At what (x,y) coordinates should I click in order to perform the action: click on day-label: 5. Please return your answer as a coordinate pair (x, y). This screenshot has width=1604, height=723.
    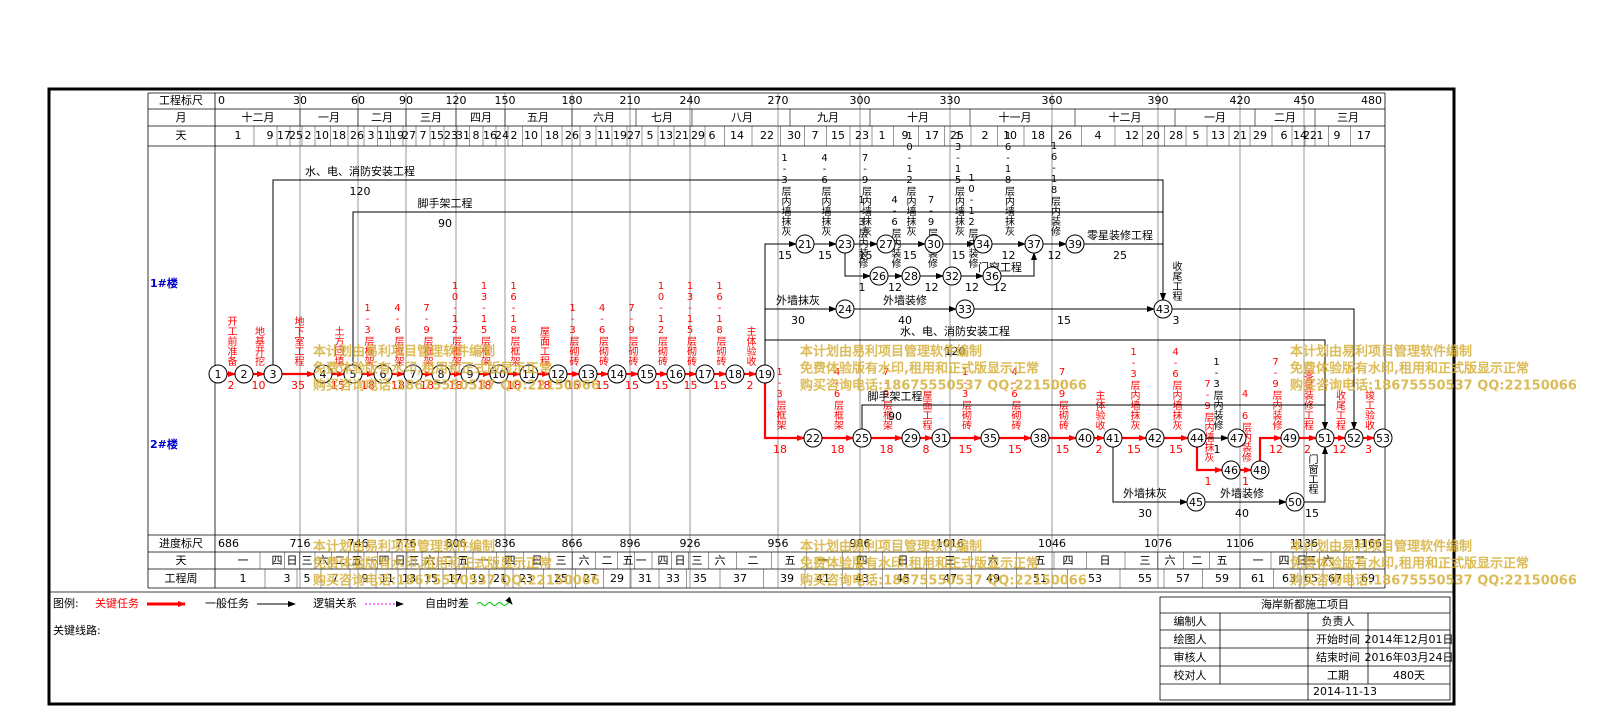
    Looking at the image, I should click on (650, 135).